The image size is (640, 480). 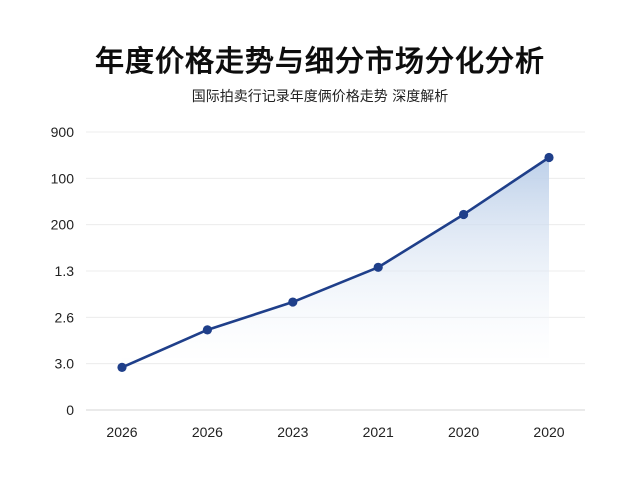 I want to click on y-tick-label: 2.6, so click(x=65, y=317).